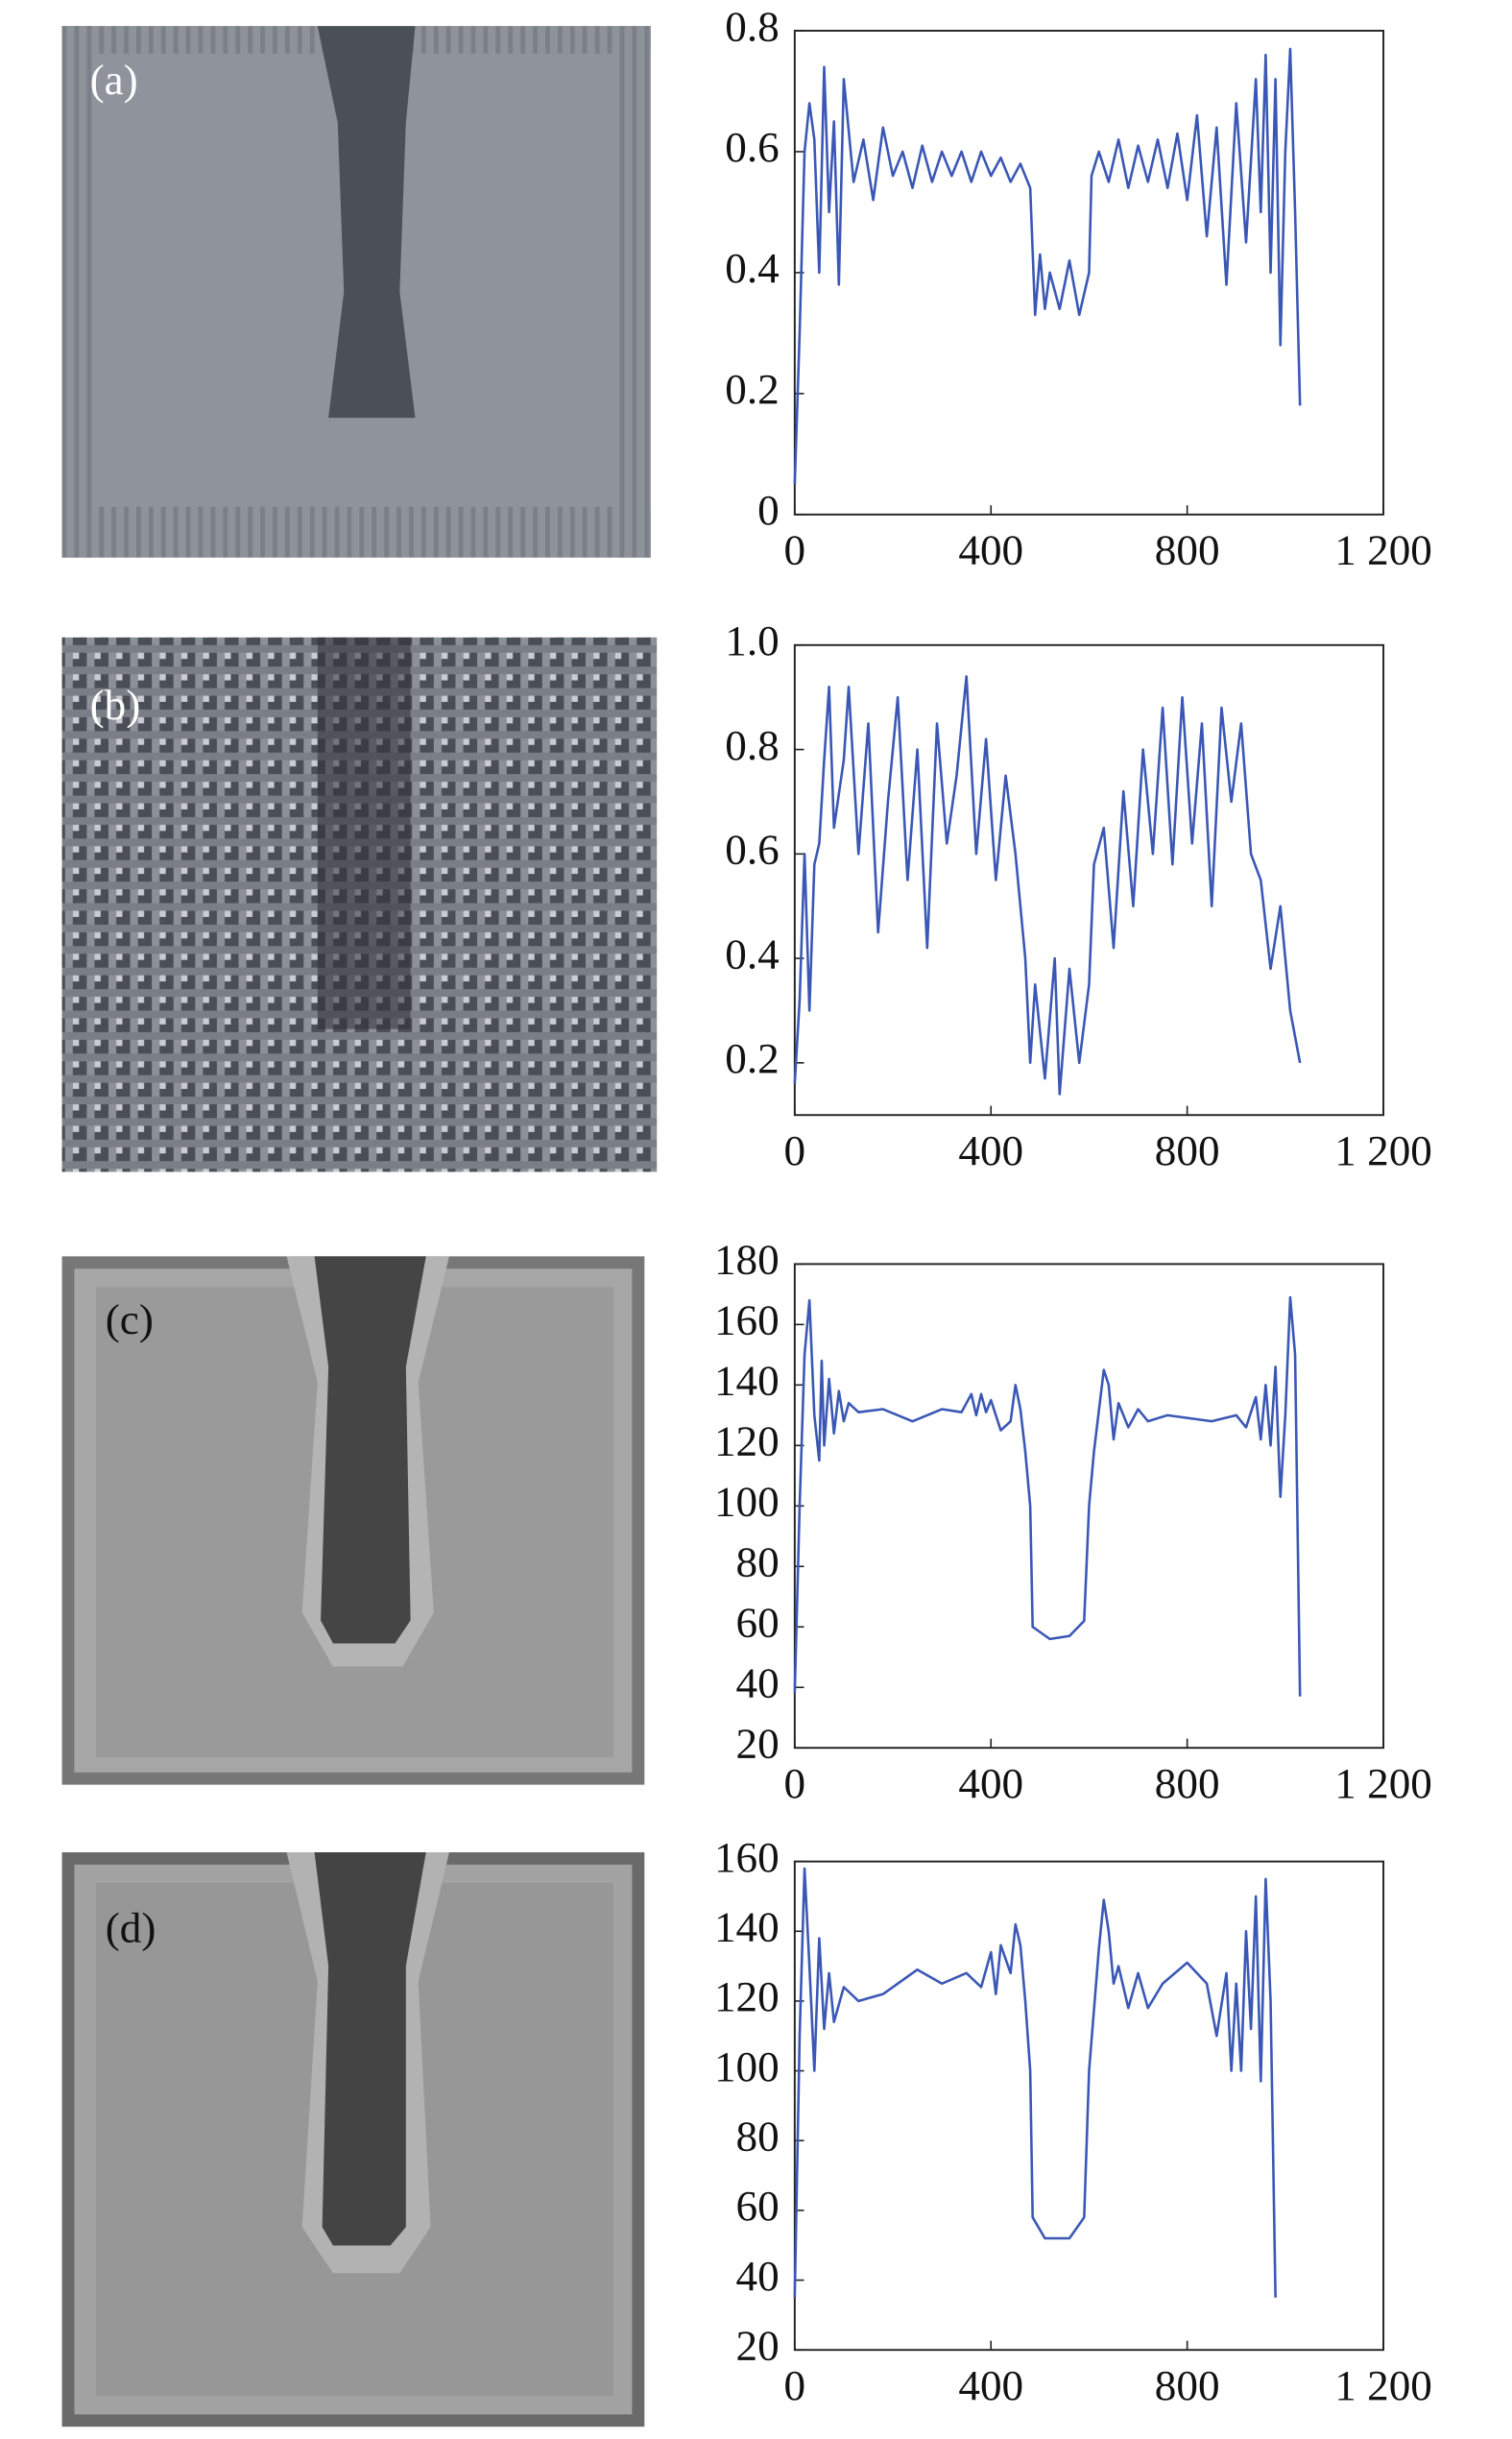  Describe the element at coordinates (752, 640) in the screenshot. I see `y-tick-label: 1.0` at that location.